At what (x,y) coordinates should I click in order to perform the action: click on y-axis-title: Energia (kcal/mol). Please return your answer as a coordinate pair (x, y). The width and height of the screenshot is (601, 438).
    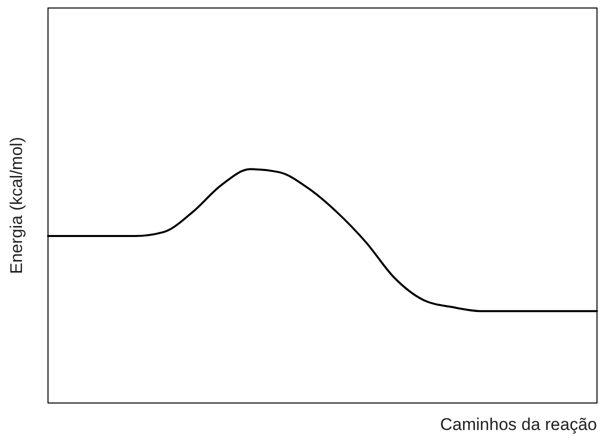
    Looking at the image, I should click on (16, 205).